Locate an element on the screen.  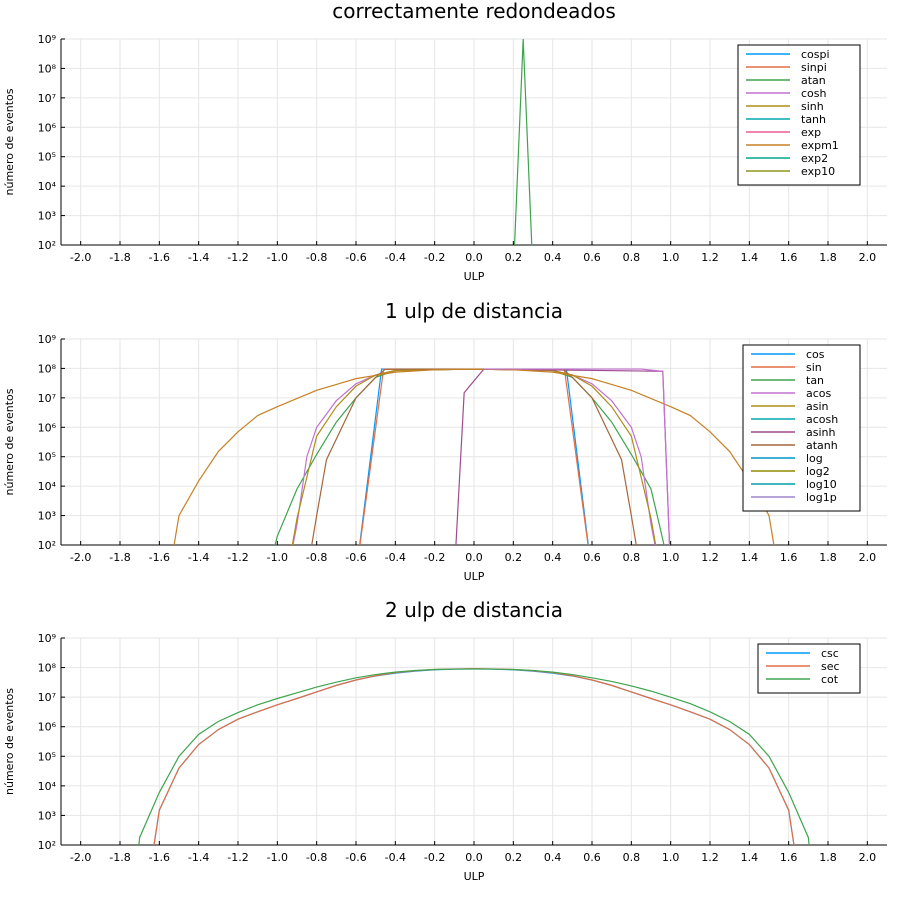
legend-label: asin is located at coordinates (817, 406).